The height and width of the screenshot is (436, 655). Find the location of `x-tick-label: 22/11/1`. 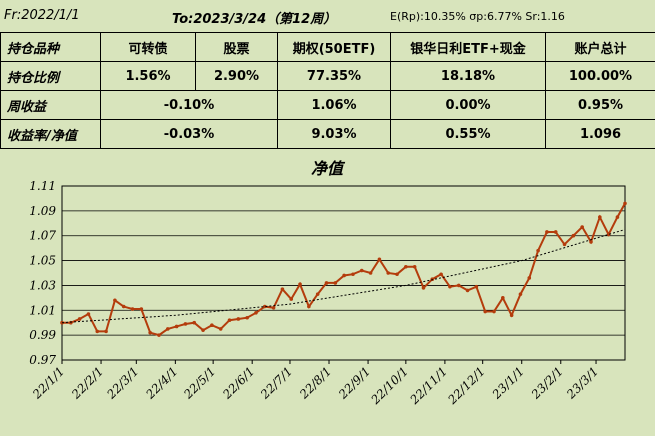

x-tick-label: 22/11/1 is located at coordinates (428, 385).